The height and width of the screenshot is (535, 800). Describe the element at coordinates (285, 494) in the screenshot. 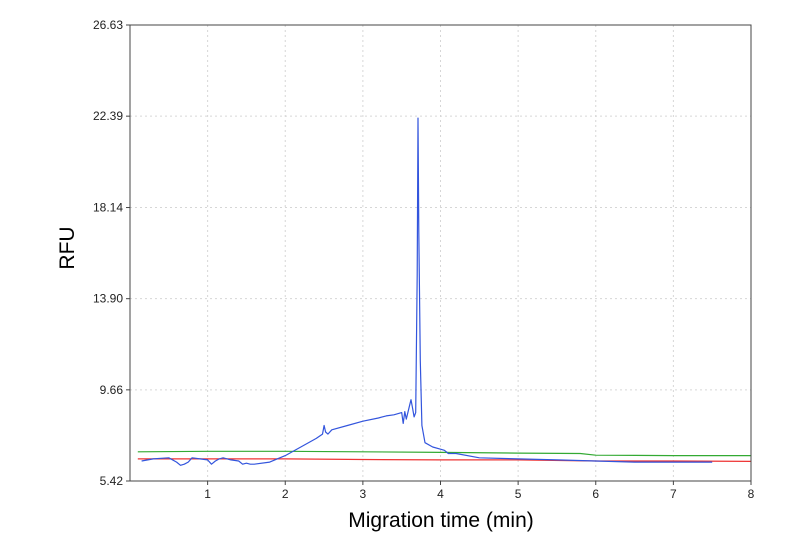

I see `x-tick-label: 2` at that location.